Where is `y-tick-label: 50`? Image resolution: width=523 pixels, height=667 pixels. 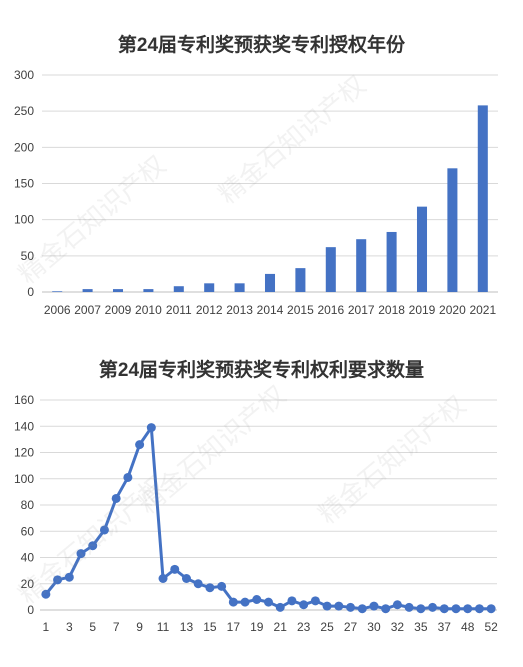
y-tick-label: 50 is located at coordinates (28, 256).